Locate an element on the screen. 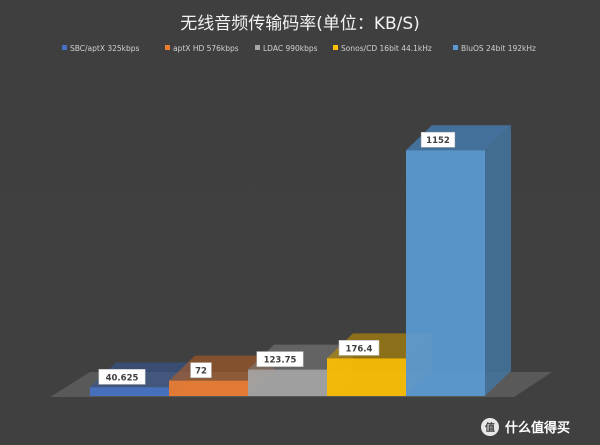  watermark-text: 什么值得买 is located at coordinates (537, 428).